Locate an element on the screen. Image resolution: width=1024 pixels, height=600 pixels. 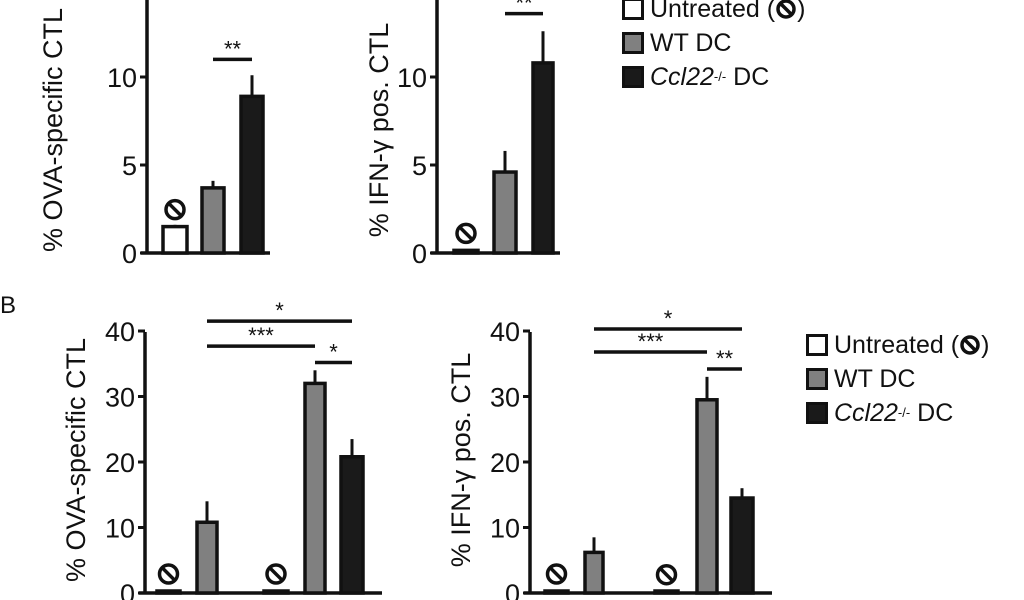
panel-label-b: B is located at coordinates (8, 305).